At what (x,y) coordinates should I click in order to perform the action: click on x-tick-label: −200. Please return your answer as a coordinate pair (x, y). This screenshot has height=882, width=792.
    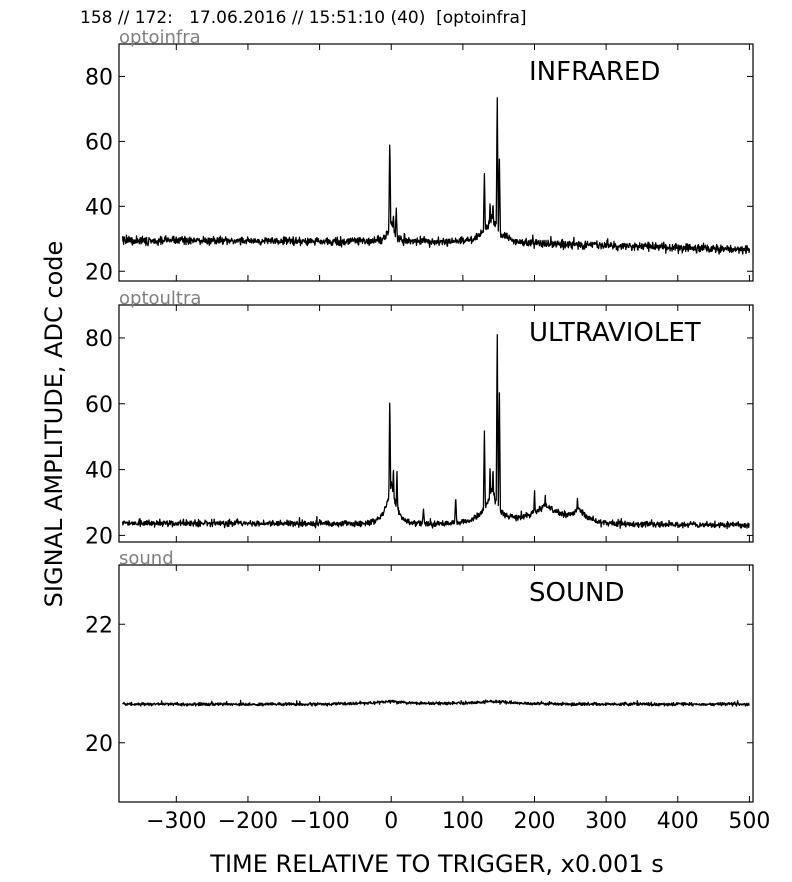
    Looking at the image, I should click on (248, 821).